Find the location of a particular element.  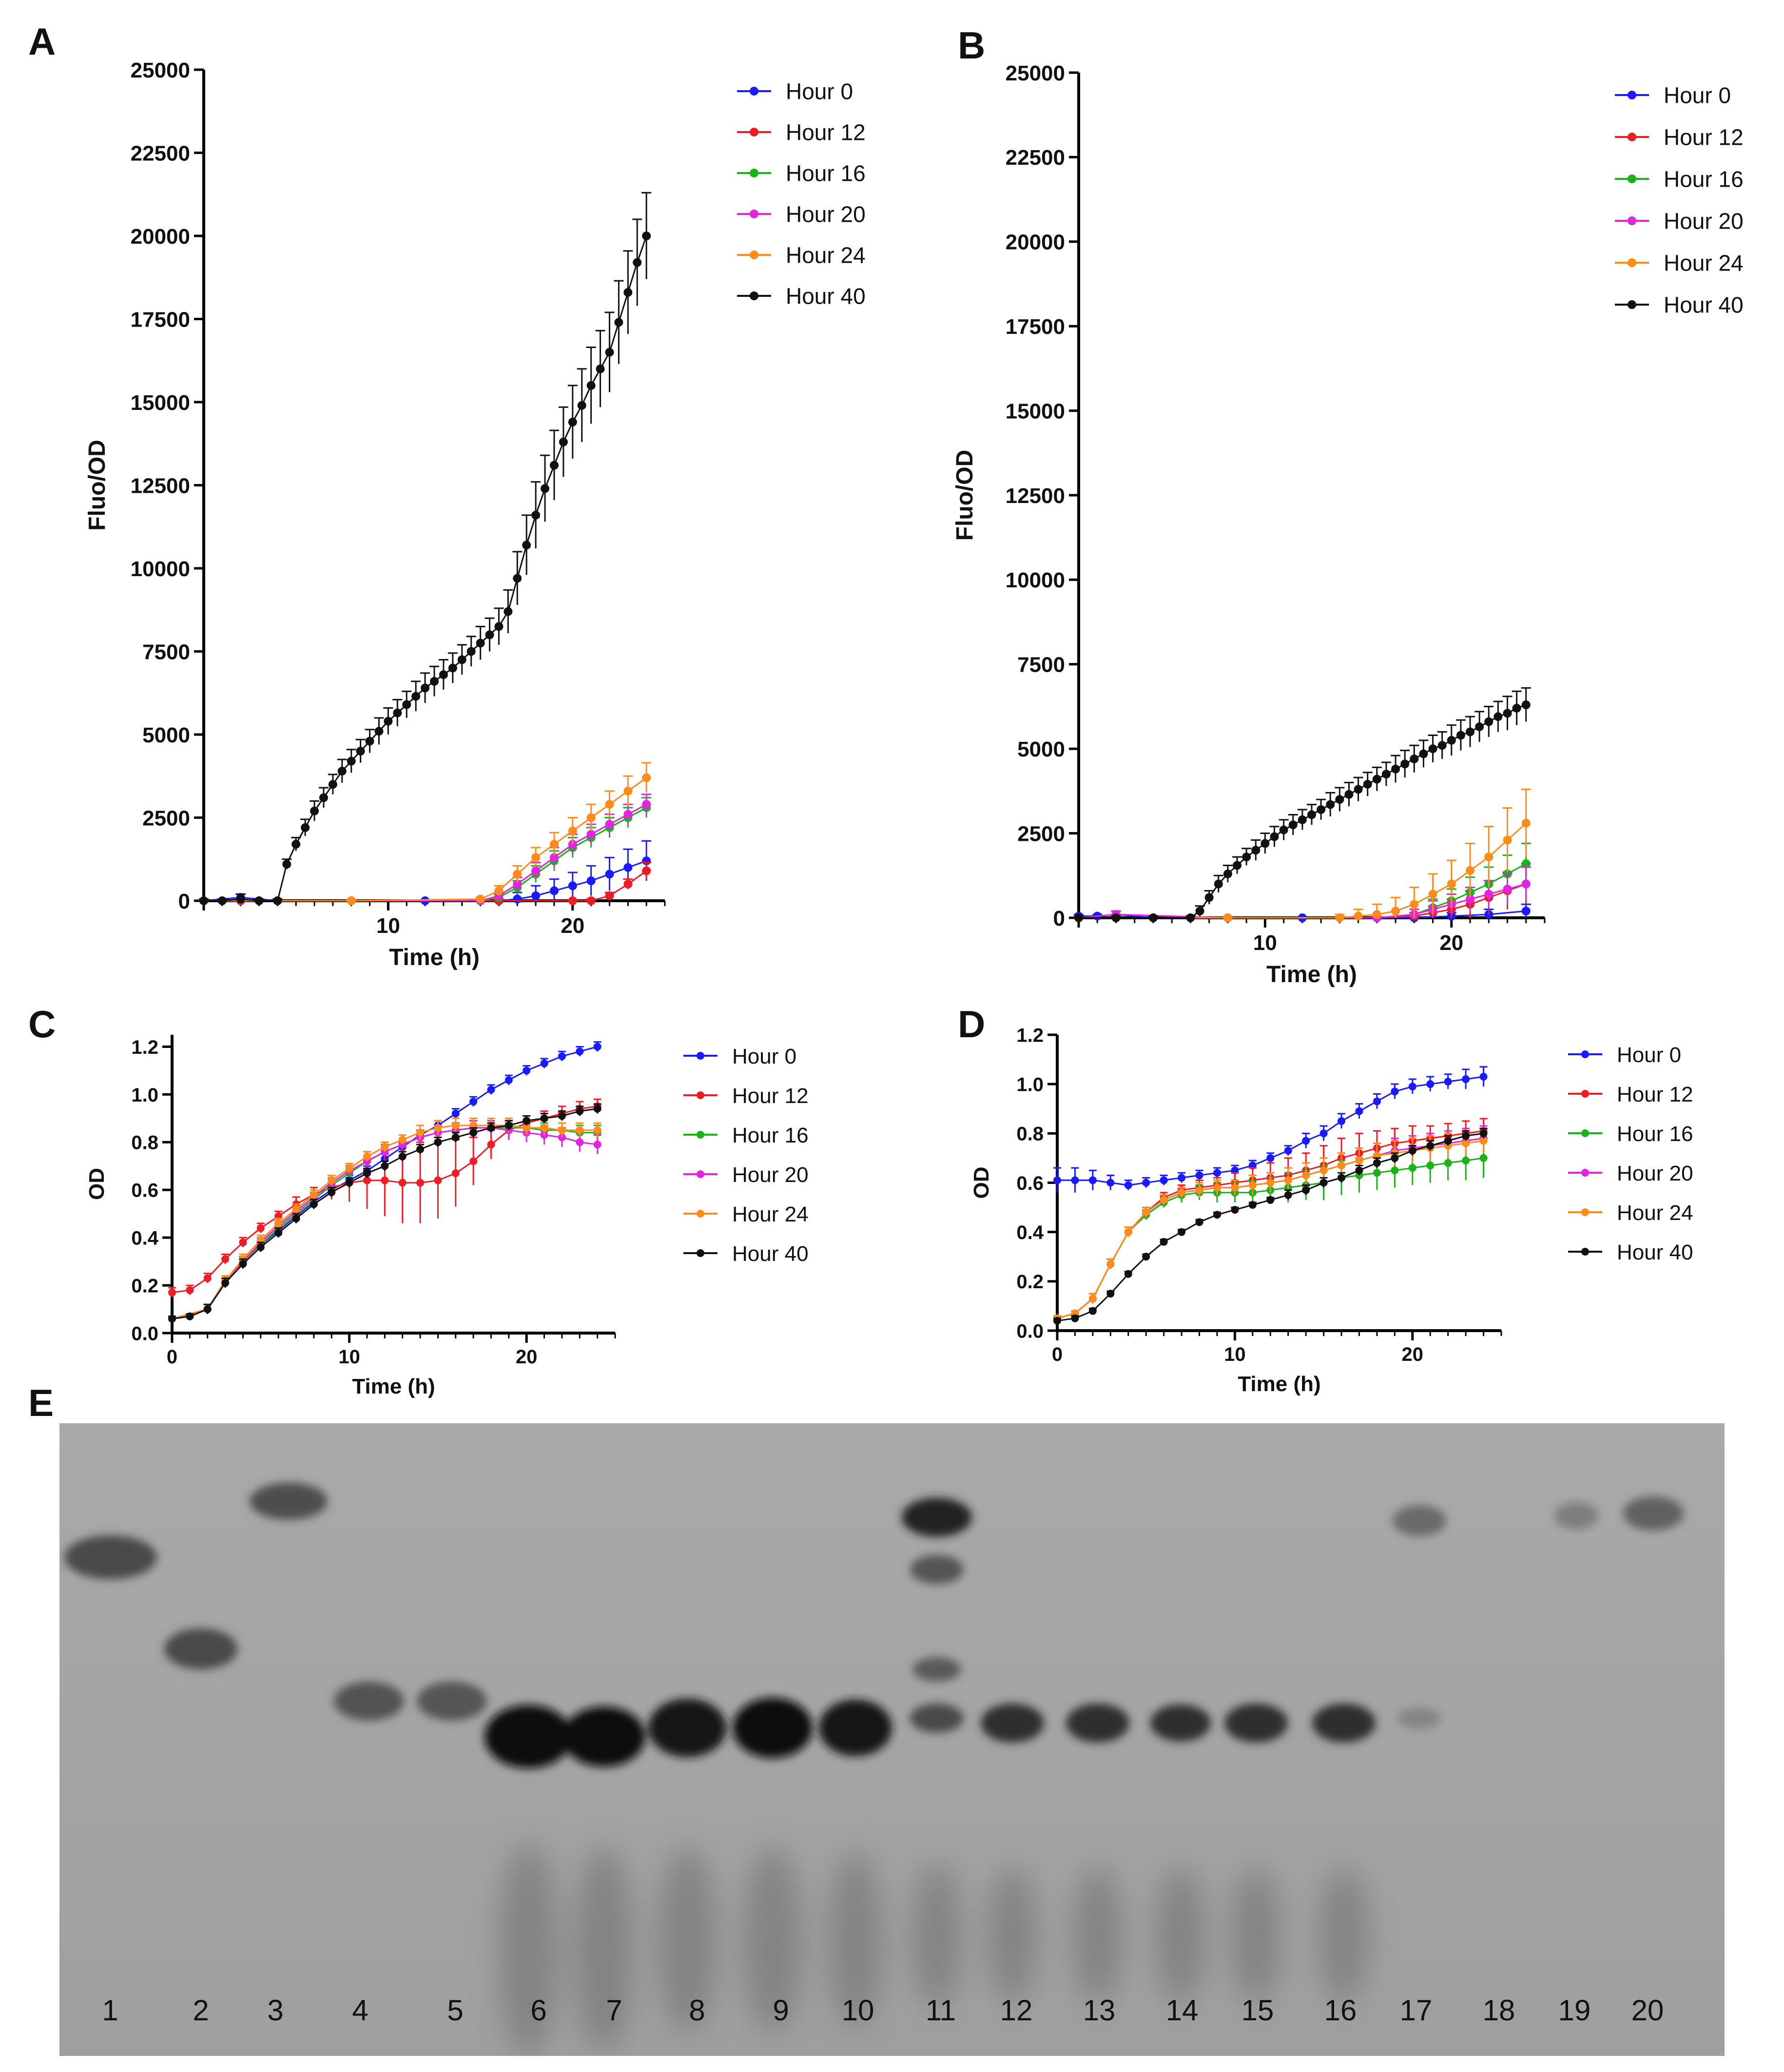

gel-band-lane-11-low is located at coordinates (937, 1669).